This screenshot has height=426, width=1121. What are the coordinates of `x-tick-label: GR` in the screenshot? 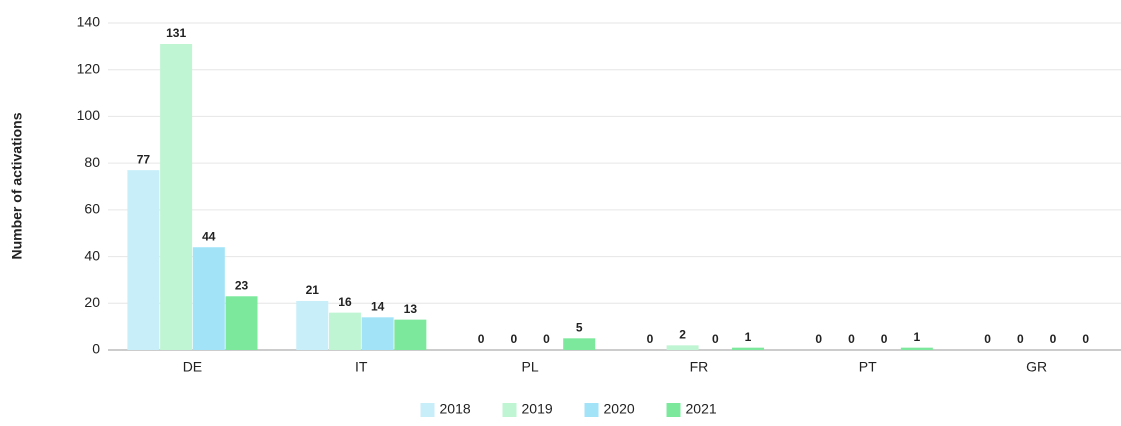 It's located at (1036, 367).